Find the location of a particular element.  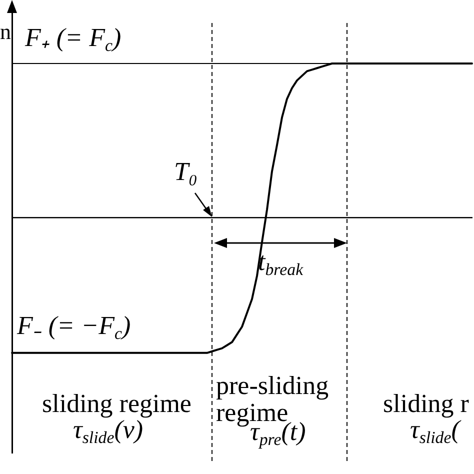

text: sliding r is located at coordinates (426, 403).